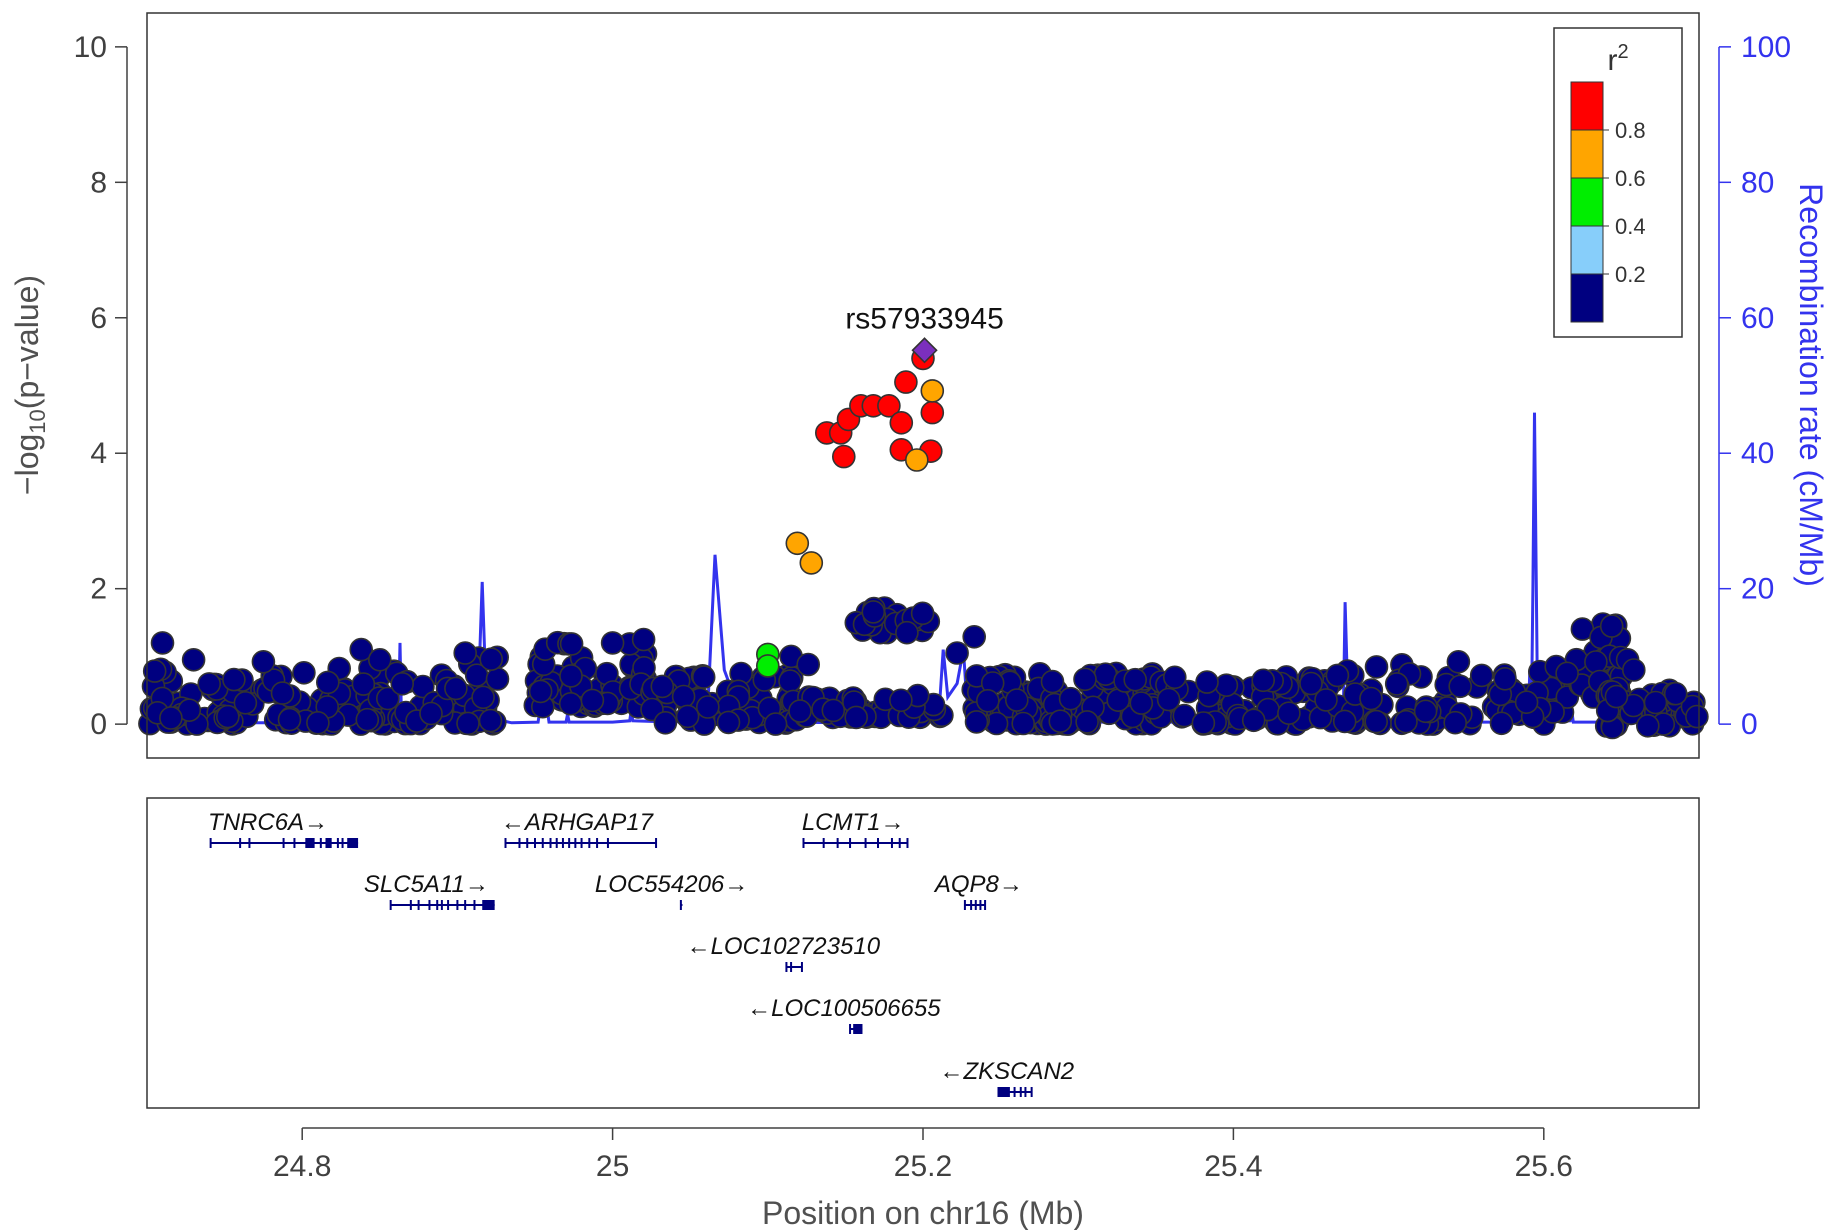 Image resolution: width=1833 pixels, height=1230 pixels. What do you see at coordinates (1630, 178) in the screenshot?
I see `legend-tick-label: 0.6` at bounding box center [1630, 178].